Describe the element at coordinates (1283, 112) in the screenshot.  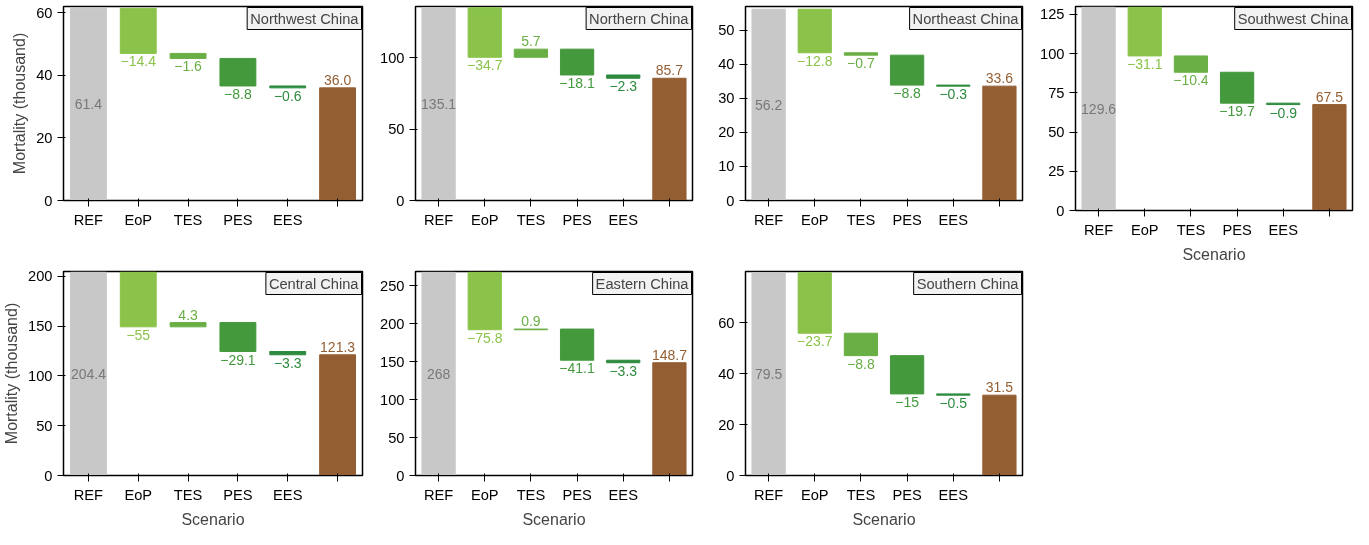
I see `data-label: −0.9` at that location.